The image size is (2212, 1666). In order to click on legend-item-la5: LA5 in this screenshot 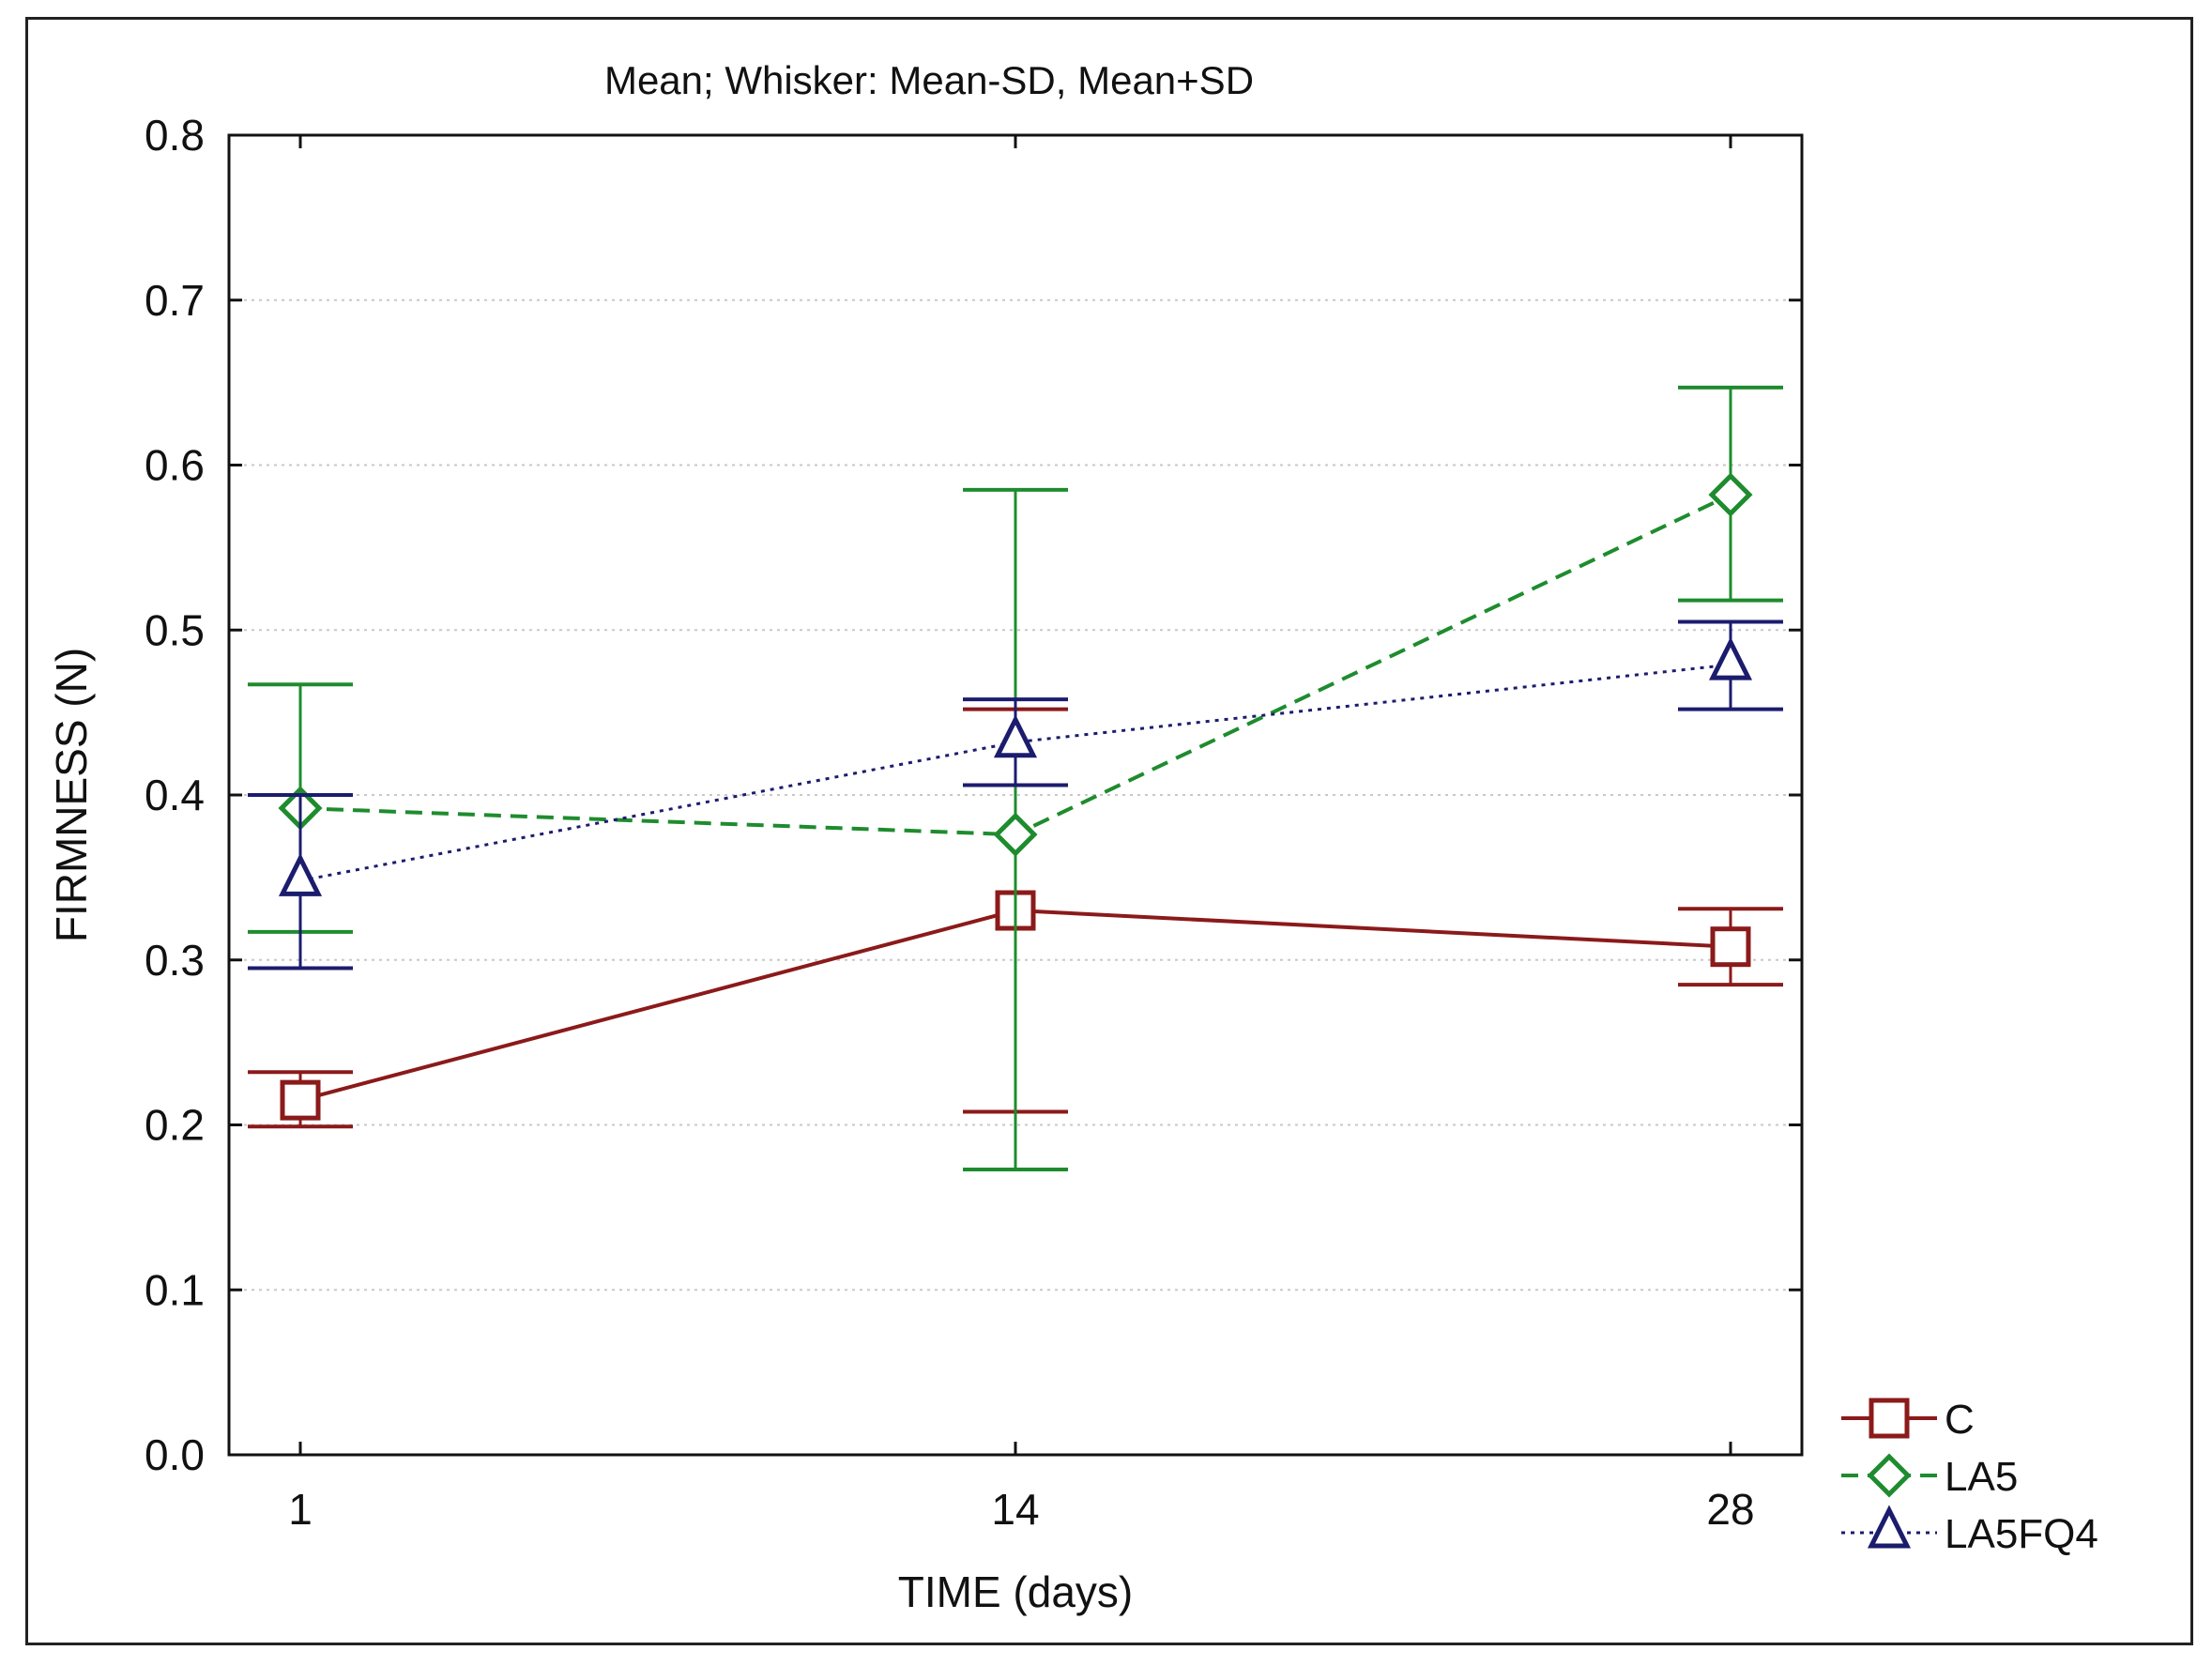, I will do `click(1929, 1476)`.